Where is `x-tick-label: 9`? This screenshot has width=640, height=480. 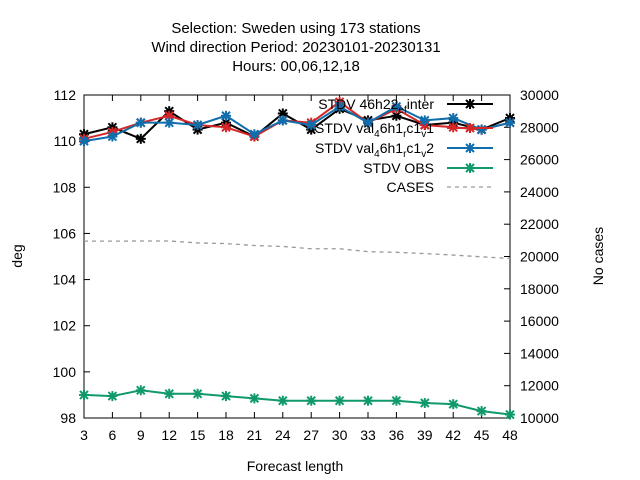
x-tick-label: 9 is located at coordinates (141, 435).